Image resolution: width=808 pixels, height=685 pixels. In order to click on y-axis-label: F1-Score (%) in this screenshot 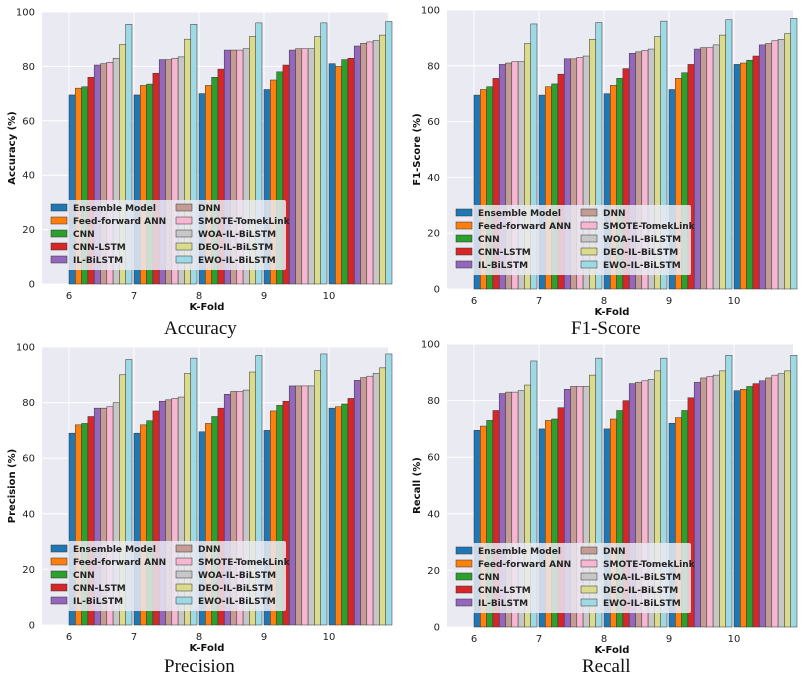, I will do `click(417, 149)`.